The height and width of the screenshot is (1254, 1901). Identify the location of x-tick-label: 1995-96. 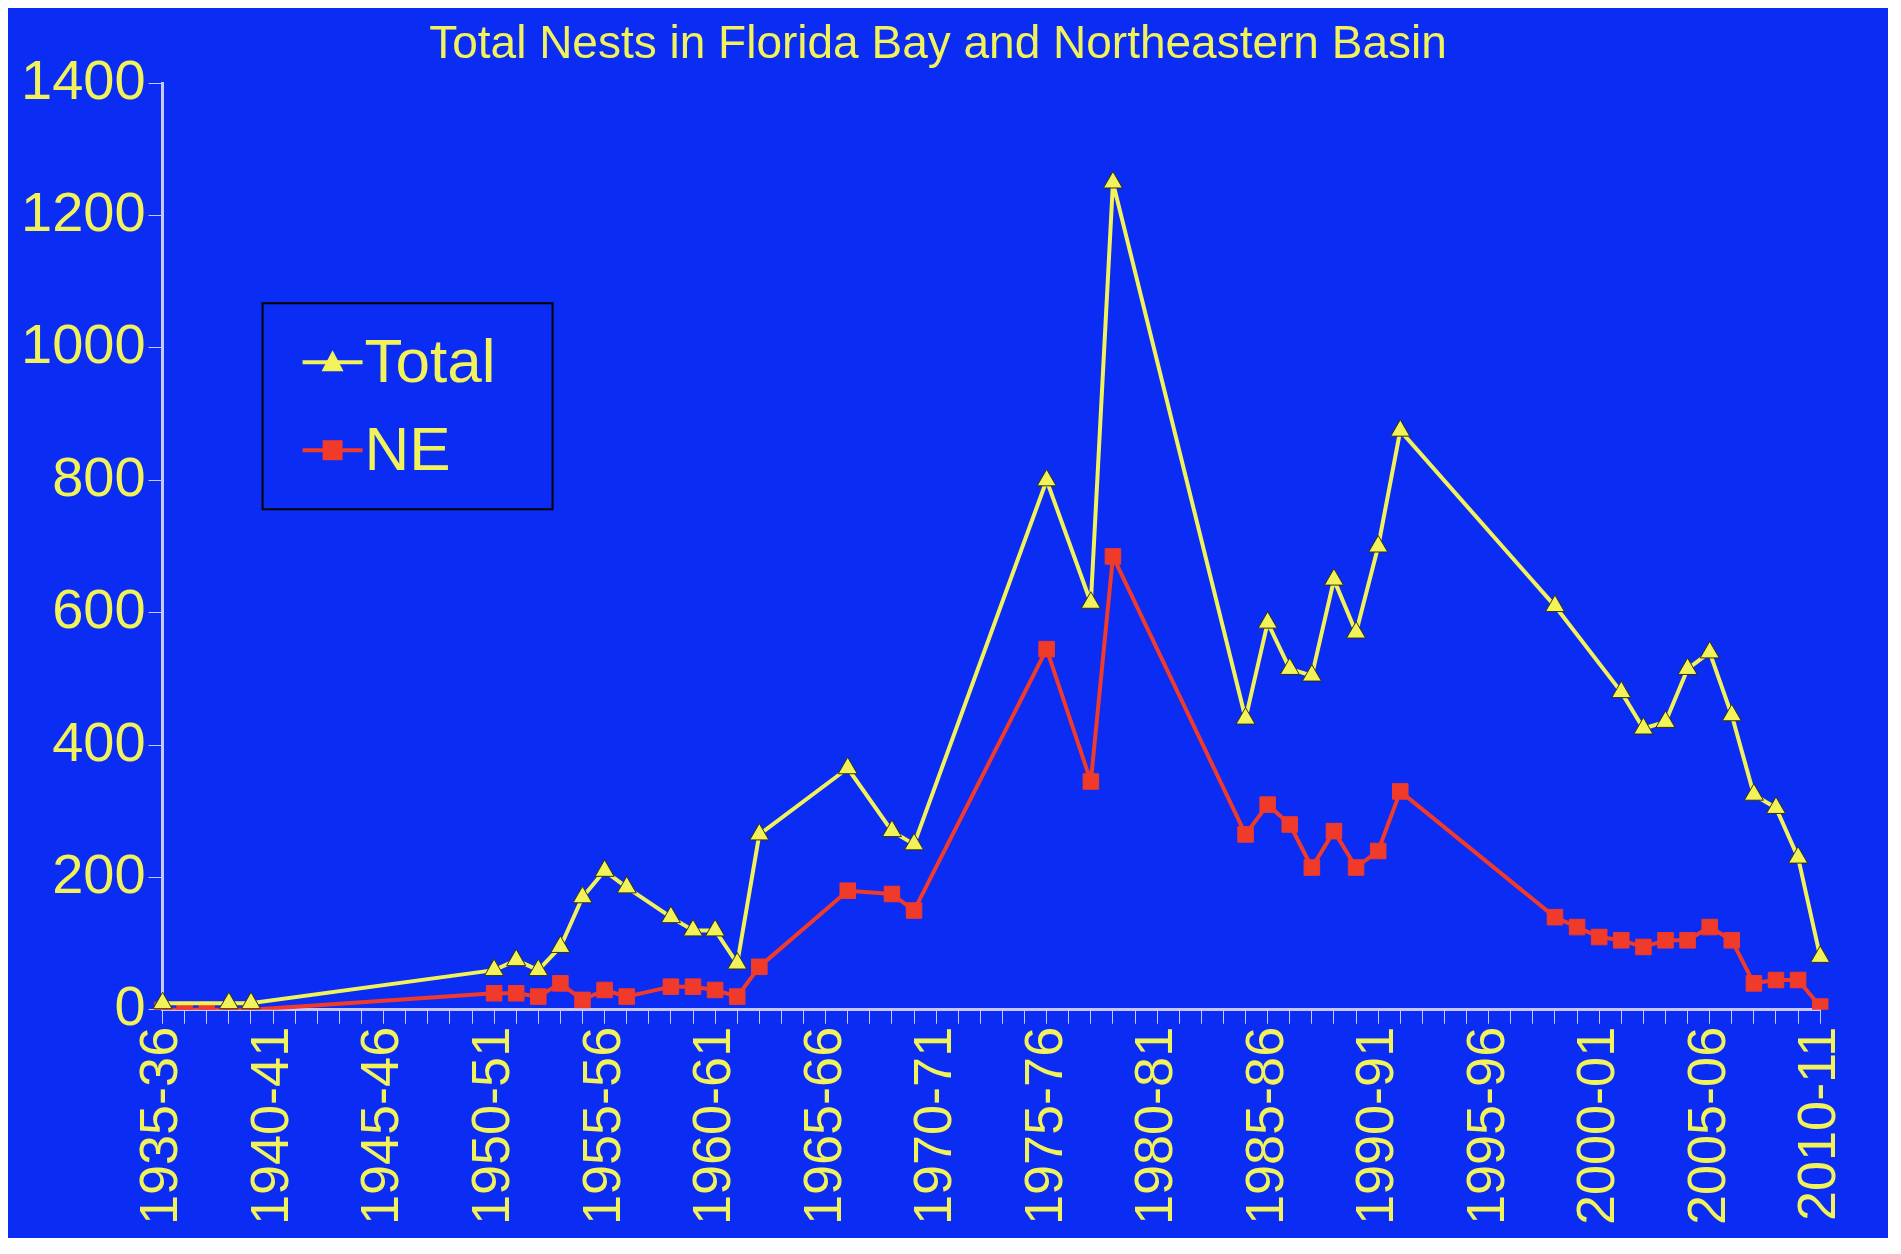
(1484, 1126).